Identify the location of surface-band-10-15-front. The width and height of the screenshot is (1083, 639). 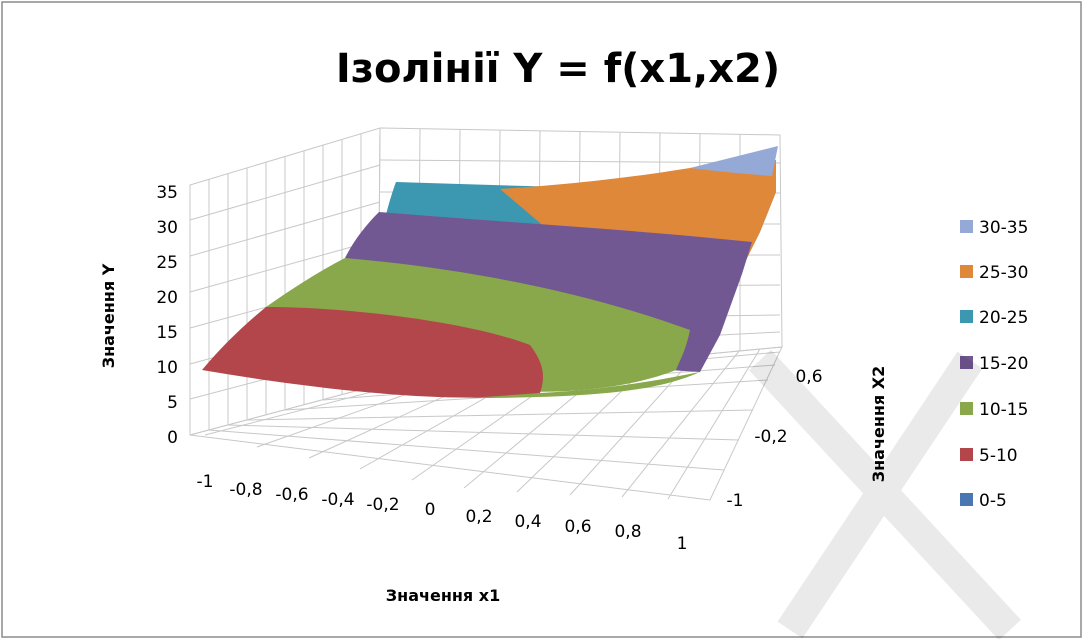
(585, 385).